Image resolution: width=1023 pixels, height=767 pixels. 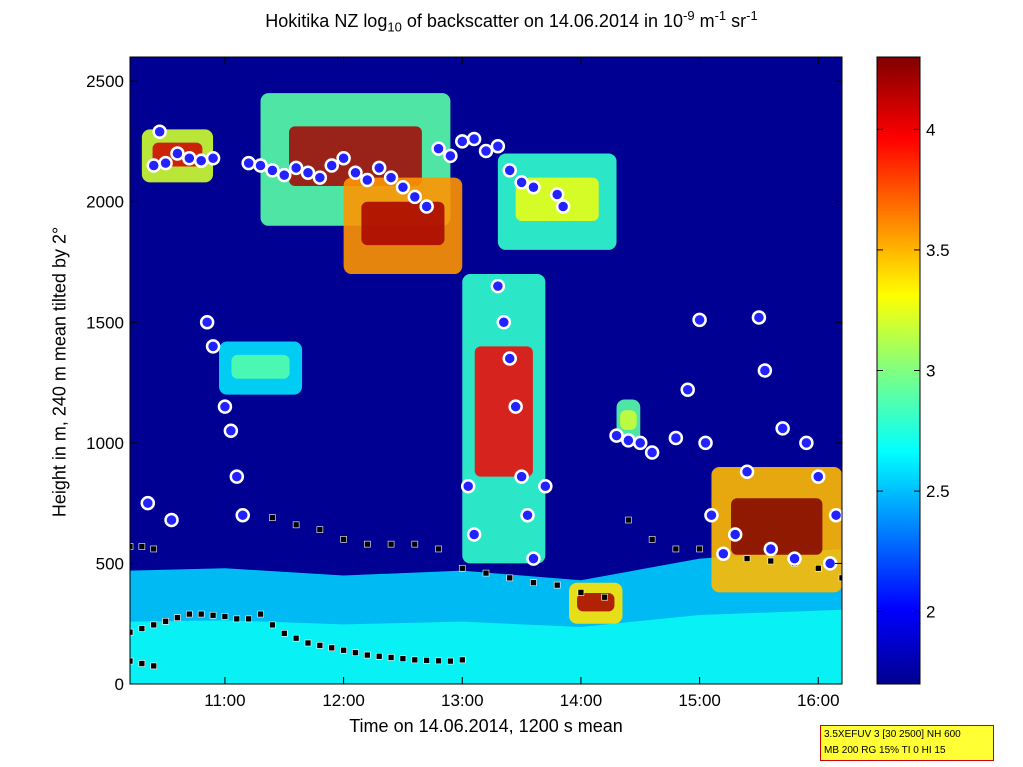 What do you see at coordinates (930, 129) in the screenshot?
I see `colorbar-tick-label: 4` at bounding box center [930, 129].